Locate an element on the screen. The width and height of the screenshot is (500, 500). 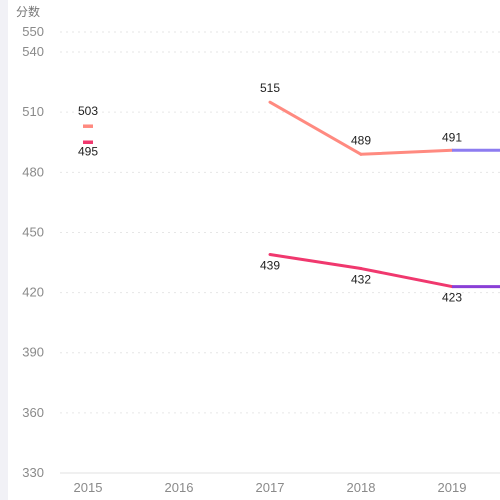
y-tick-label: 360 is located at coordinates (33, 412).